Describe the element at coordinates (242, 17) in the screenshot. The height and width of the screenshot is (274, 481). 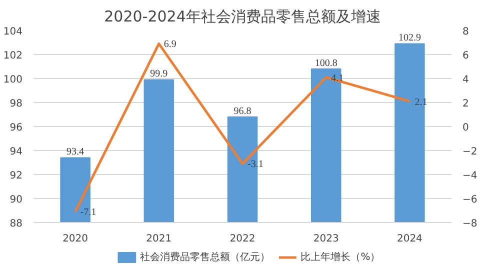
I see `chart-title: 2020-2024年社会消费品零售总额及增速` at that location.